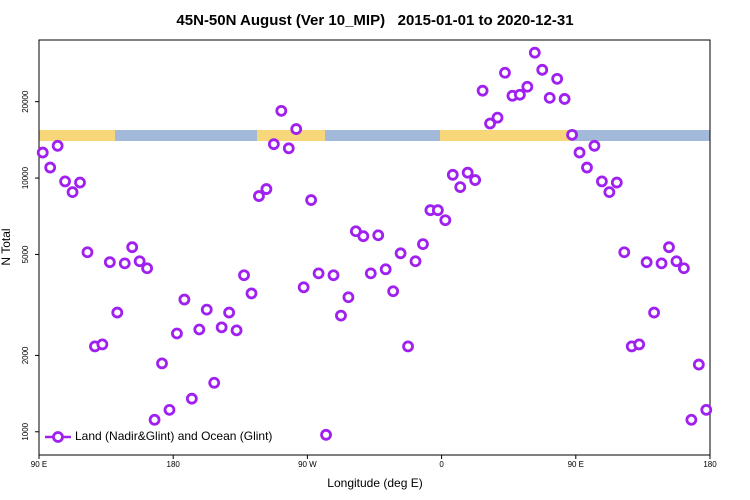 The image size is (750, 500). Describe the element at coordinates (58, 437) in the screenshot. I see `legend-swatch-marker` at that location.